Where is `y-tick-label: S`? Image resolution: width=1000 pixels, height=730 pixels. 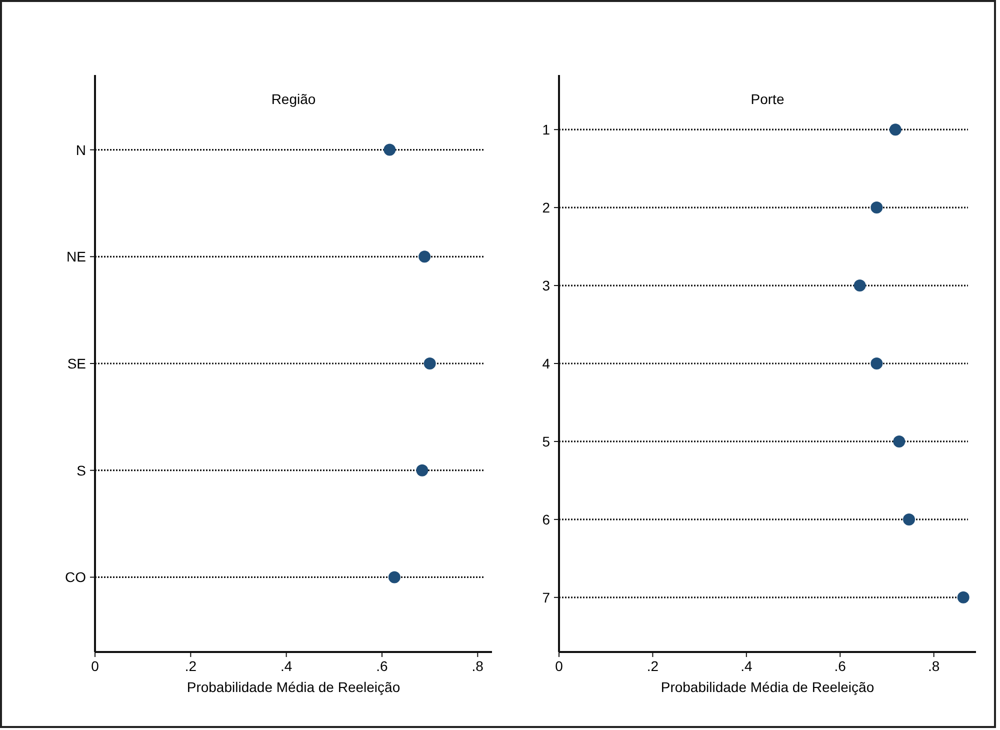 y-tick-label: S is located at coordinates (81, 470).